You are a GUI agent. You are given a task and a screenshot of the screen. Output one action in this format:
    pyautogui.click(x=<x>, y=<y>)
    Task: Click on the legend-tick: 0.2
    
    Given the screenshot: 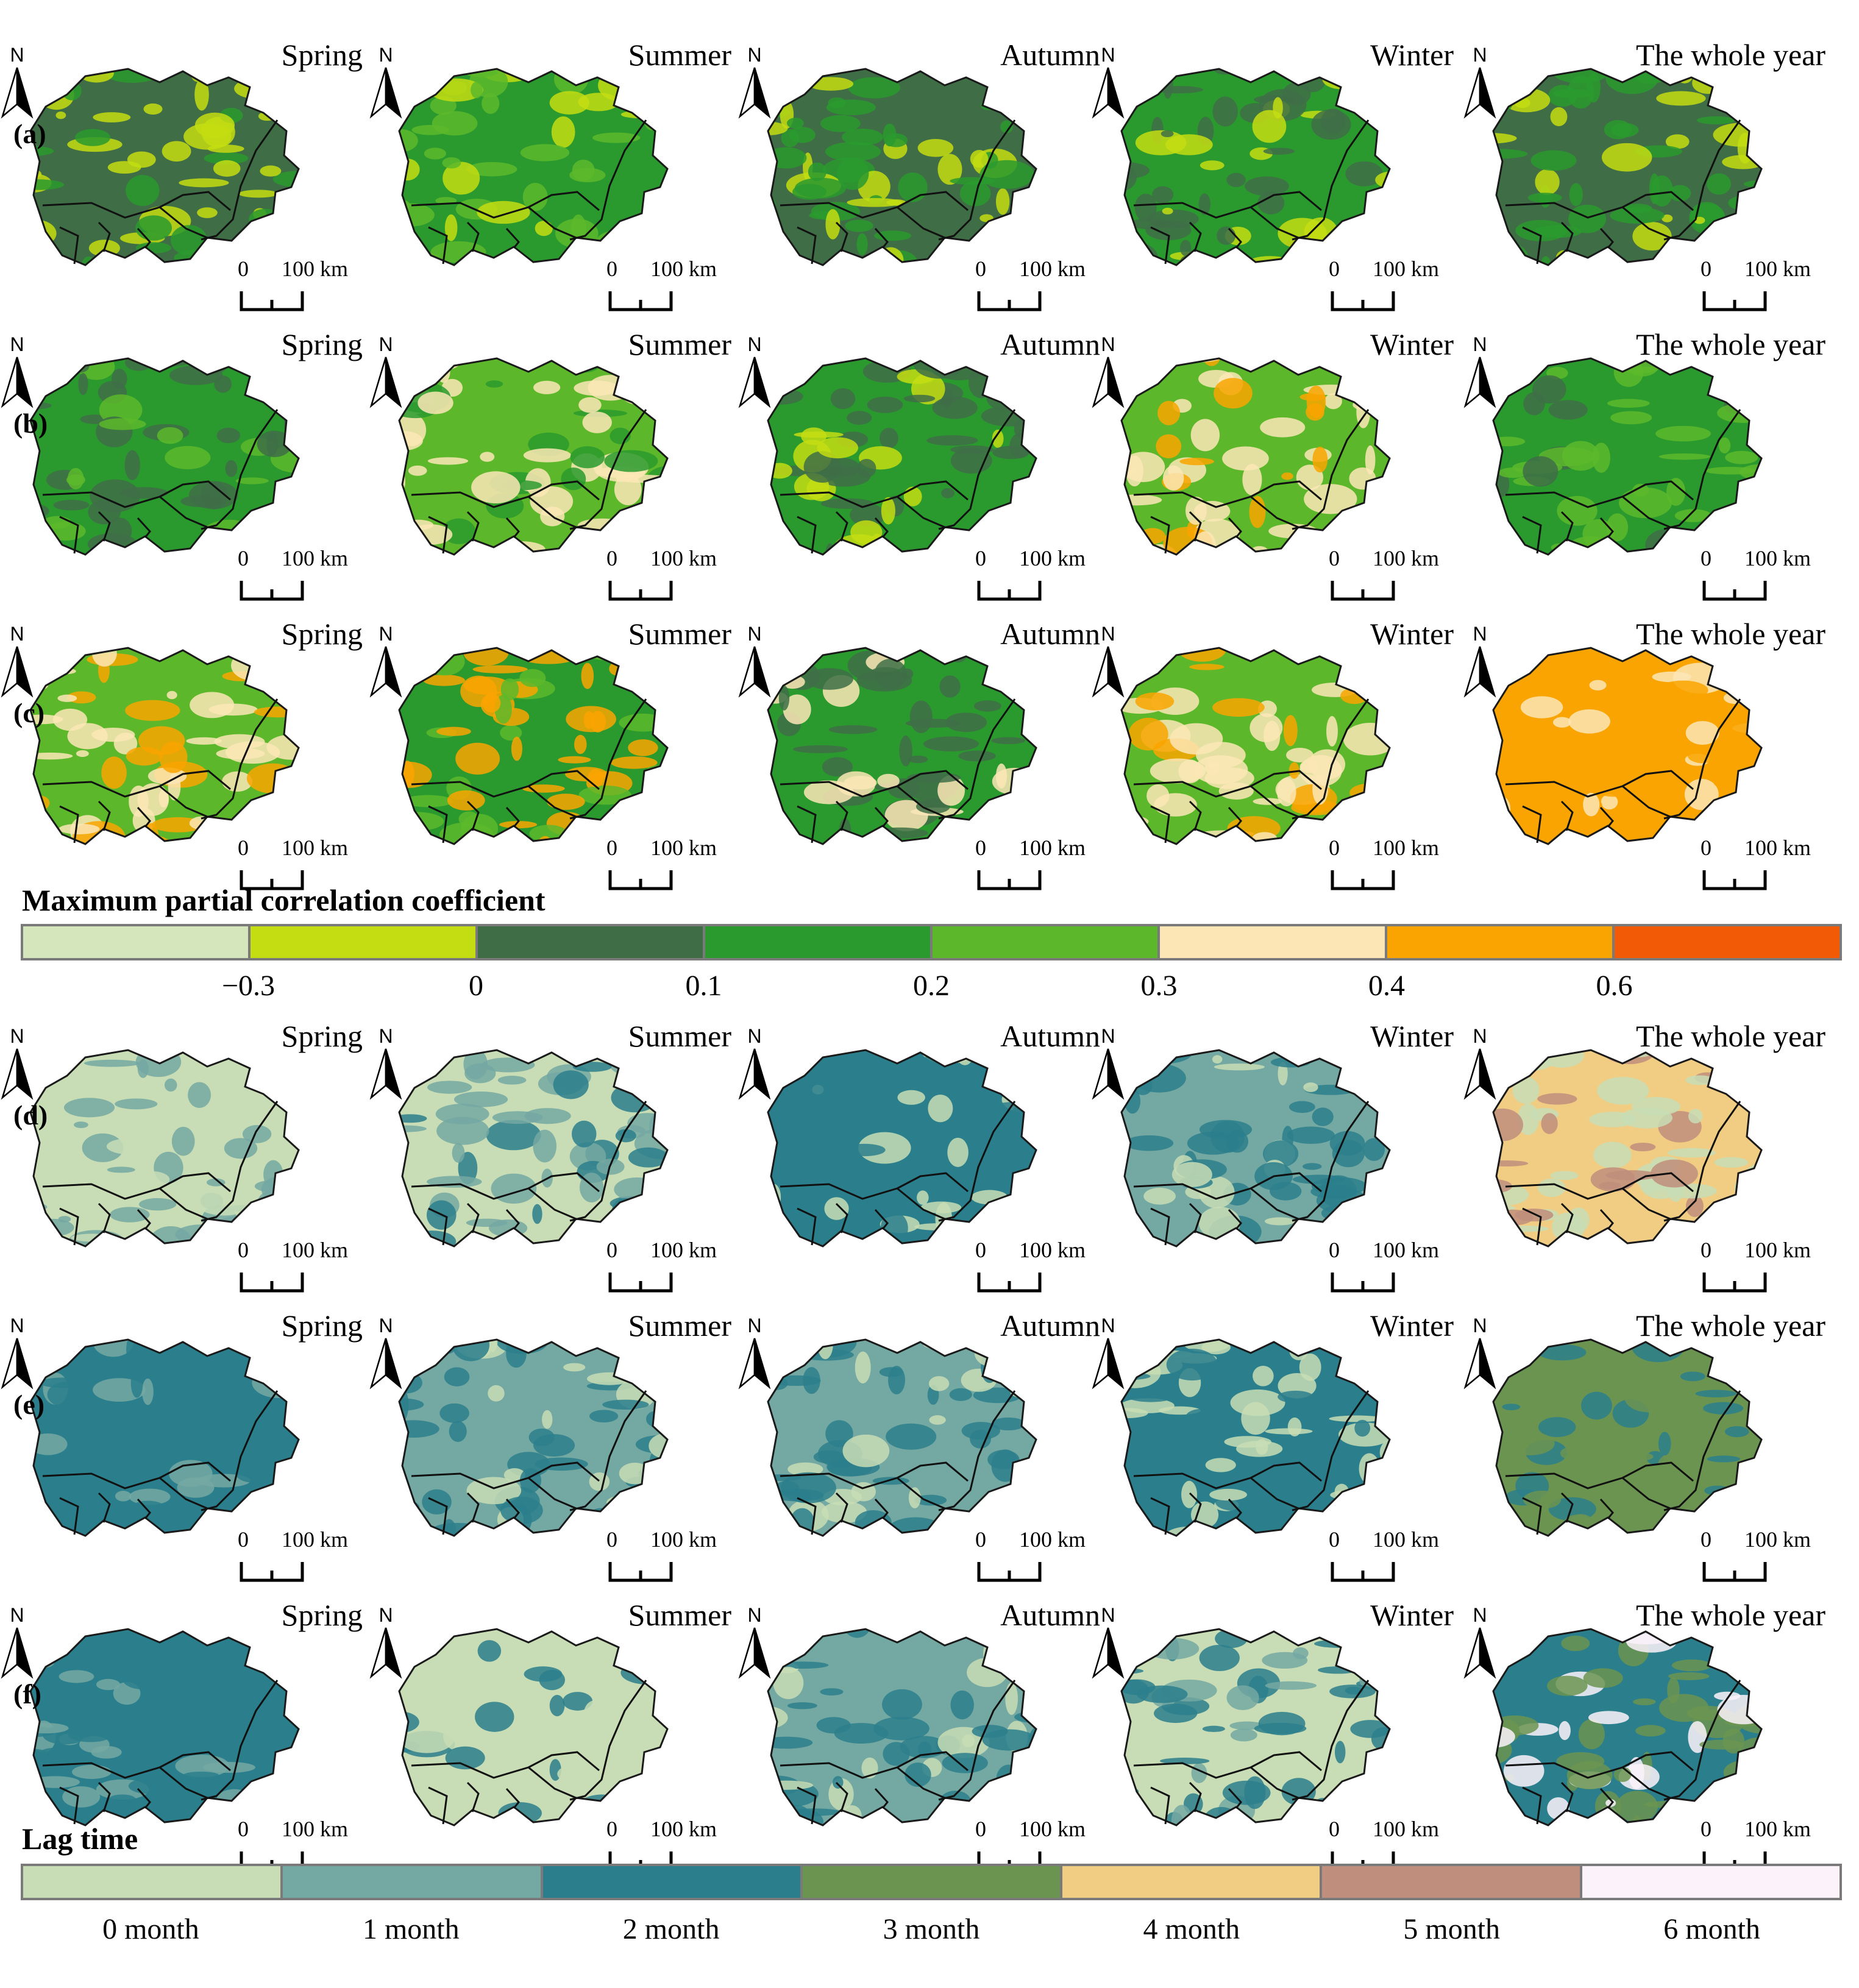 What is the action you would take?
    pyautogui.click(x=931, y=986)
    